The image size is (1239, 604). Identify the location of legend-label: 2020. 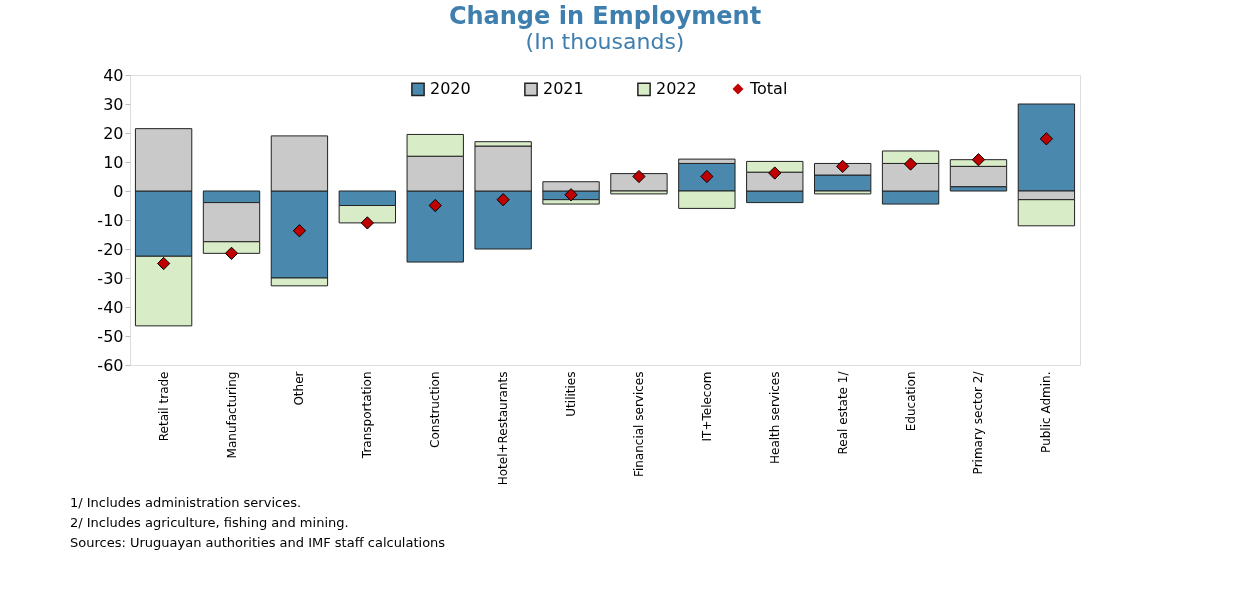
(450, 89).